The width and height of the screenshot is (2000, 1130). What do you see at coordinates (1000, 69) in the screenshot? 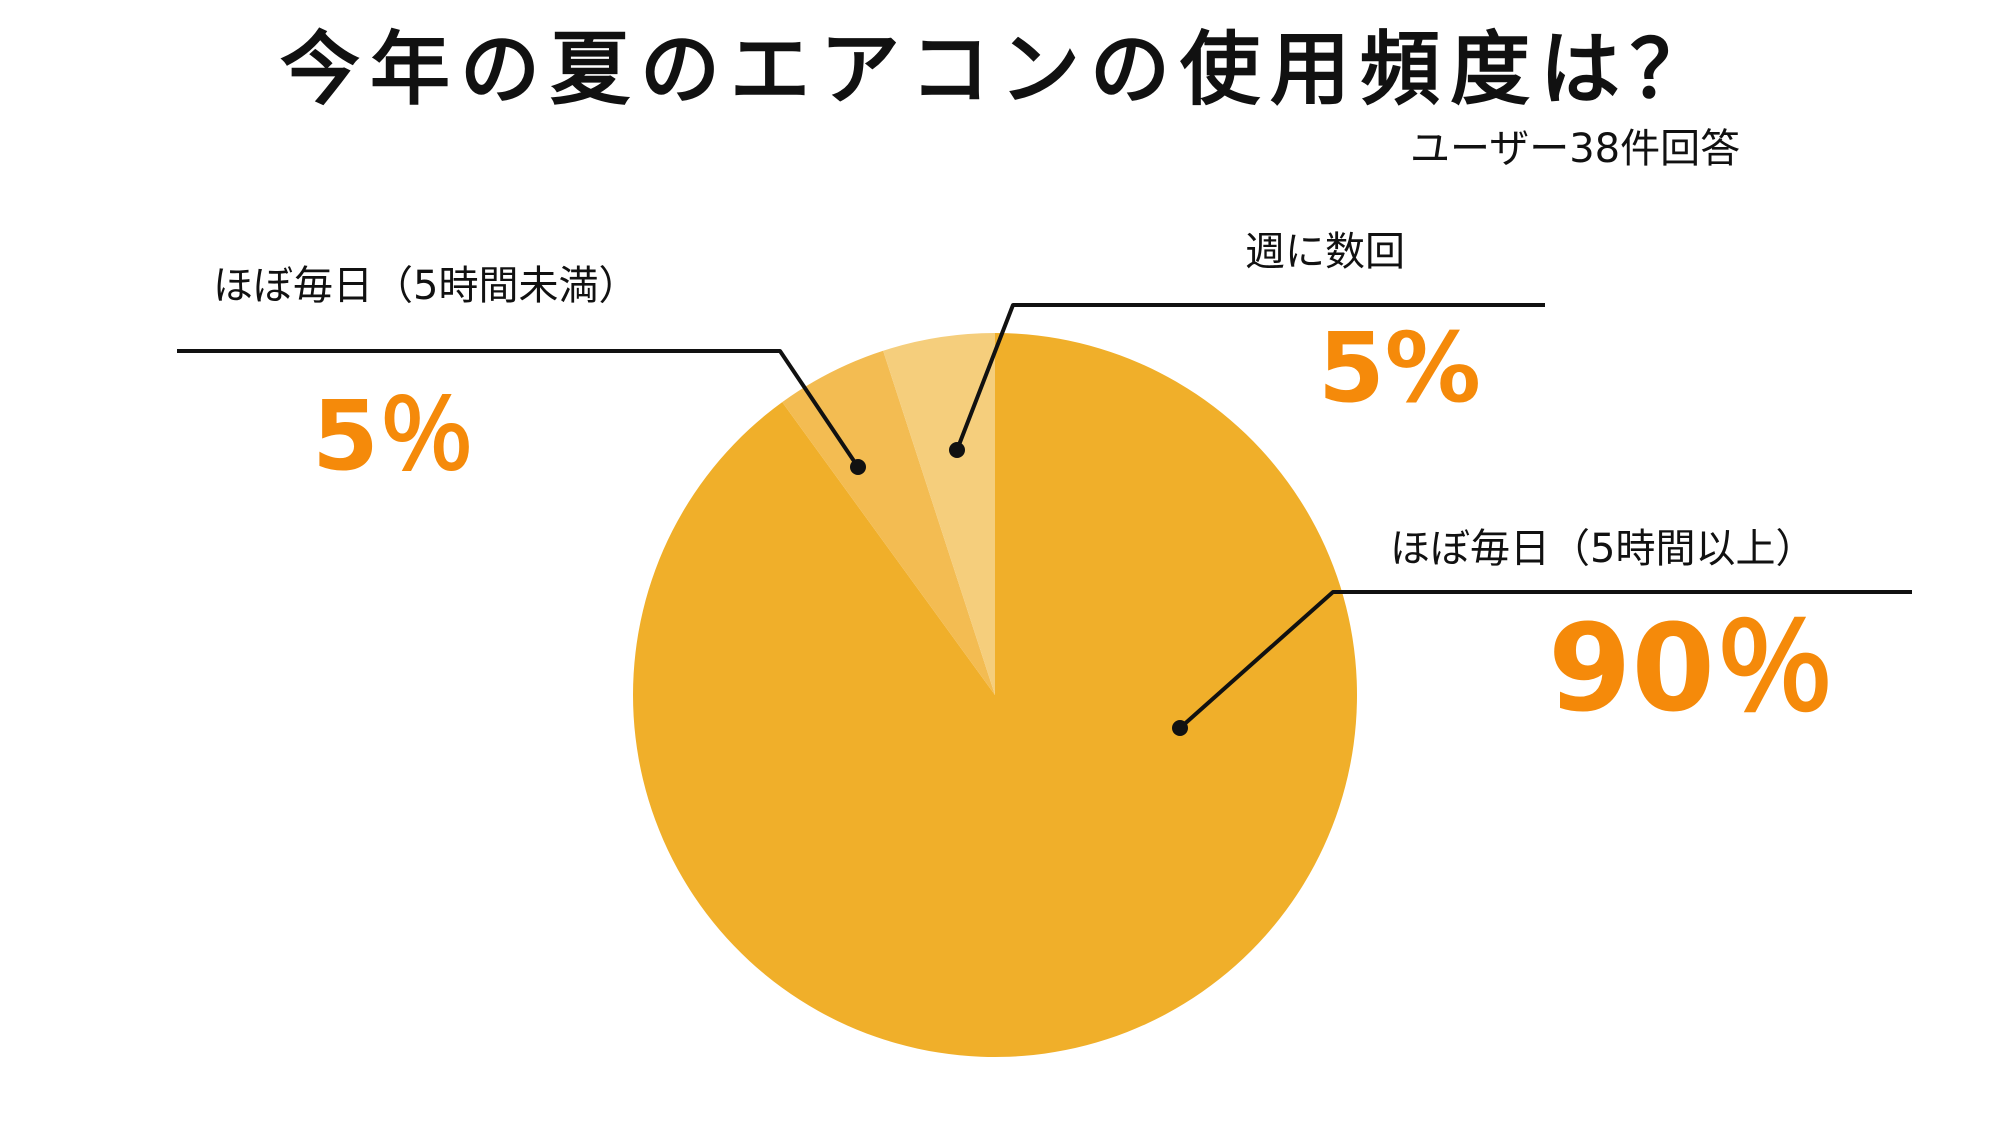
I see `chart-title: 今年の夏のエアコンの使用頻度は？` at bounding box center [1000, 69].